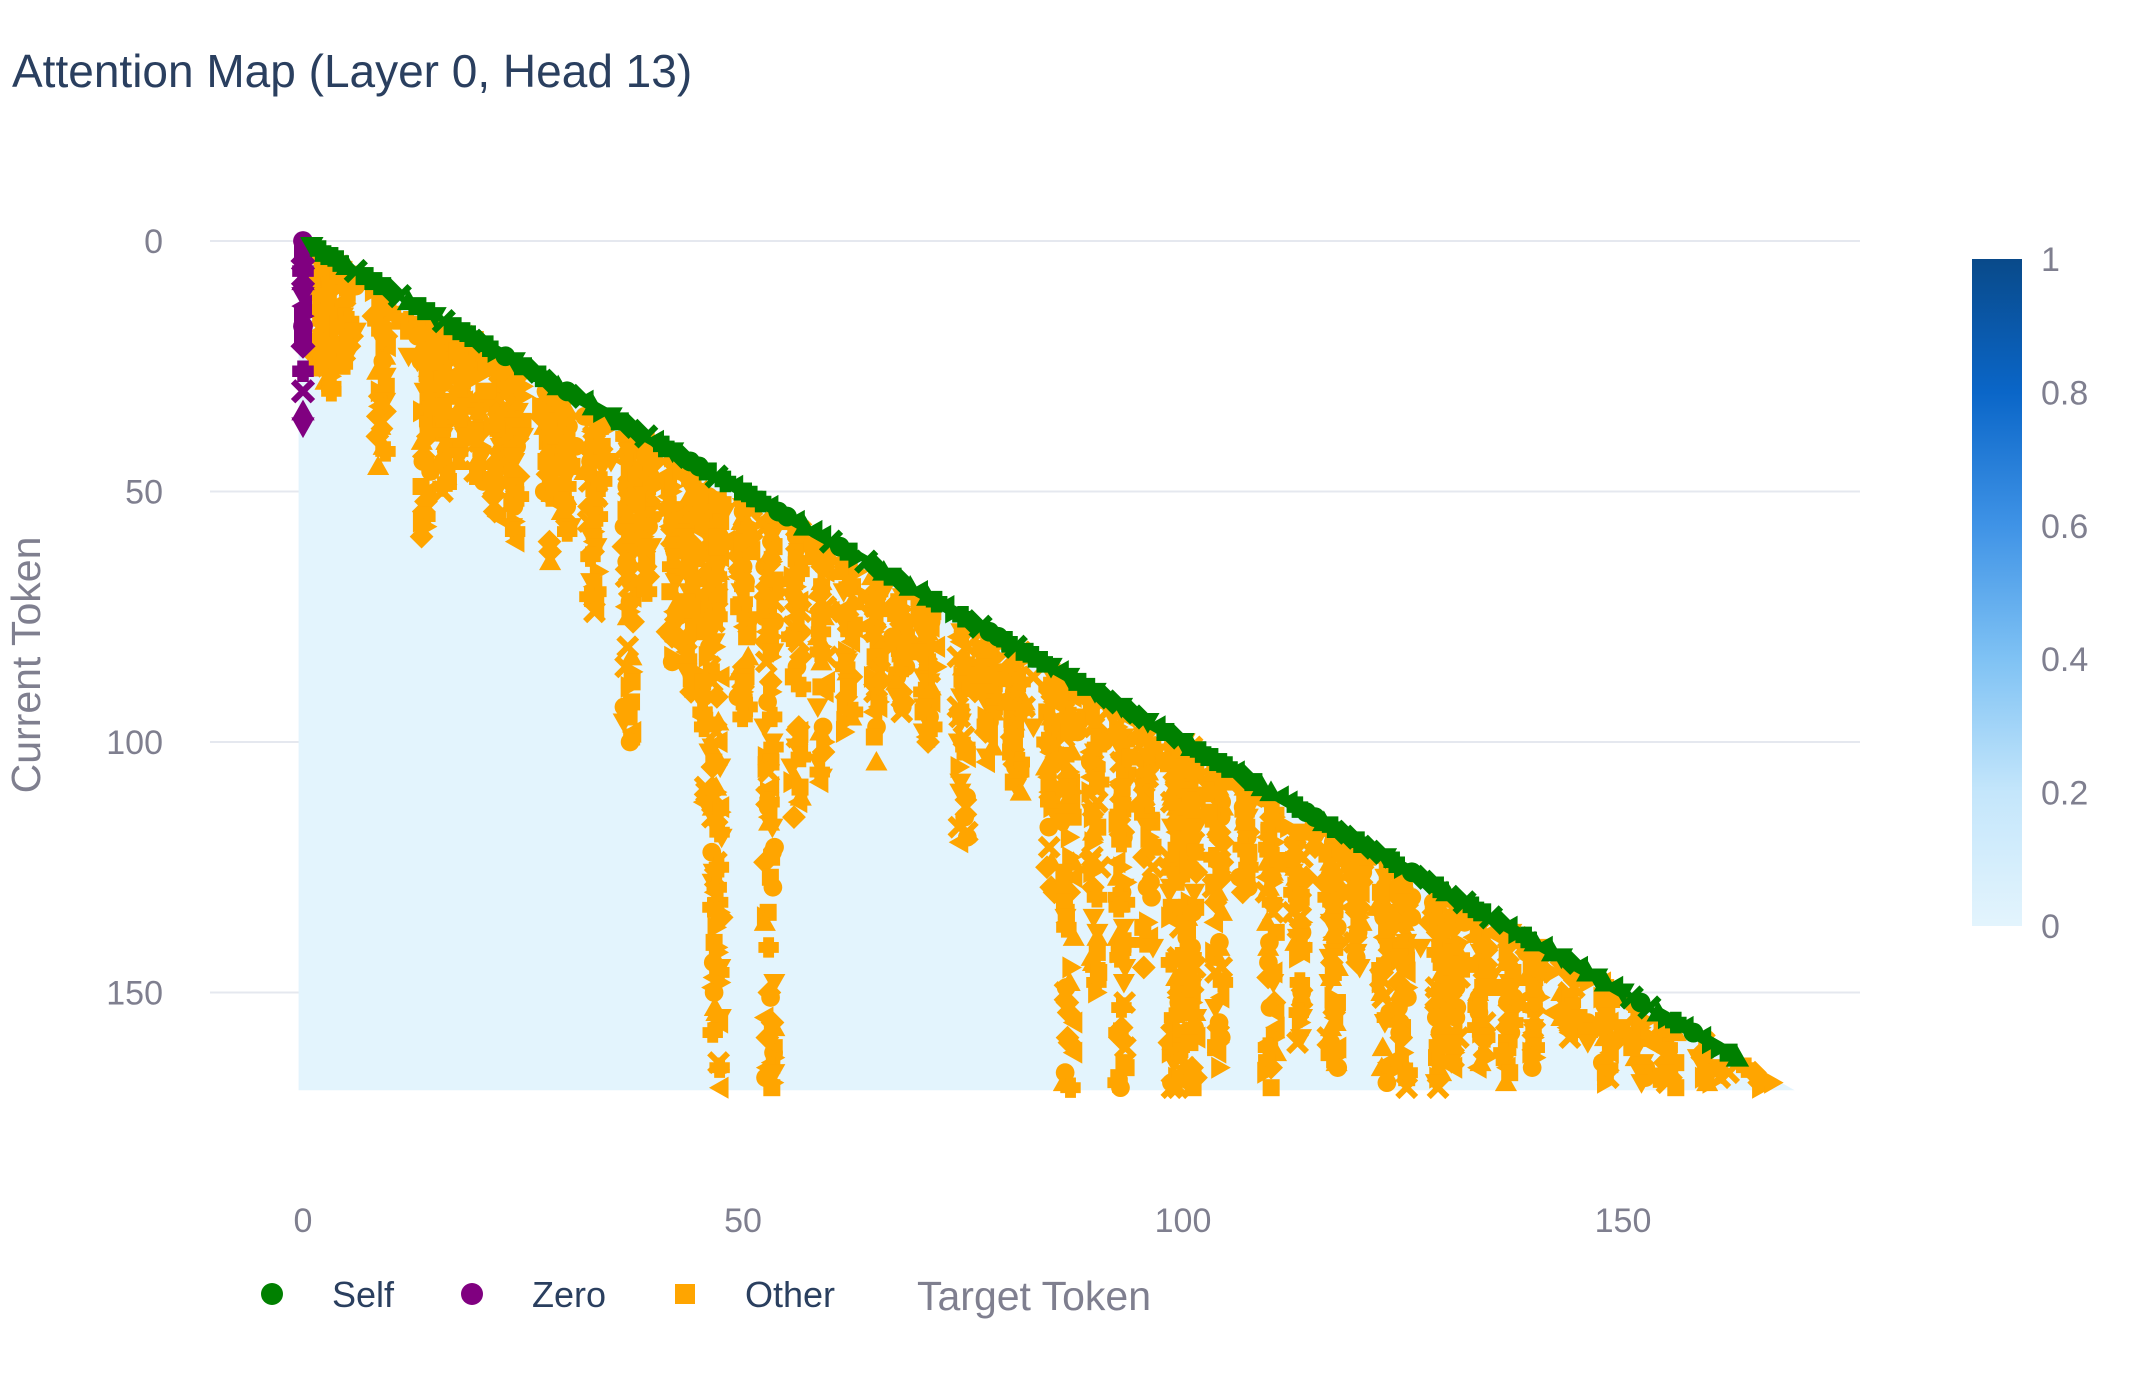 Image resolution: width=2142 pixels, height=1380 pixels. What do you see at coordinates (1997, 592) in the screenshot?
I see `colorbar-bar` at bounding box center [1997, 592].